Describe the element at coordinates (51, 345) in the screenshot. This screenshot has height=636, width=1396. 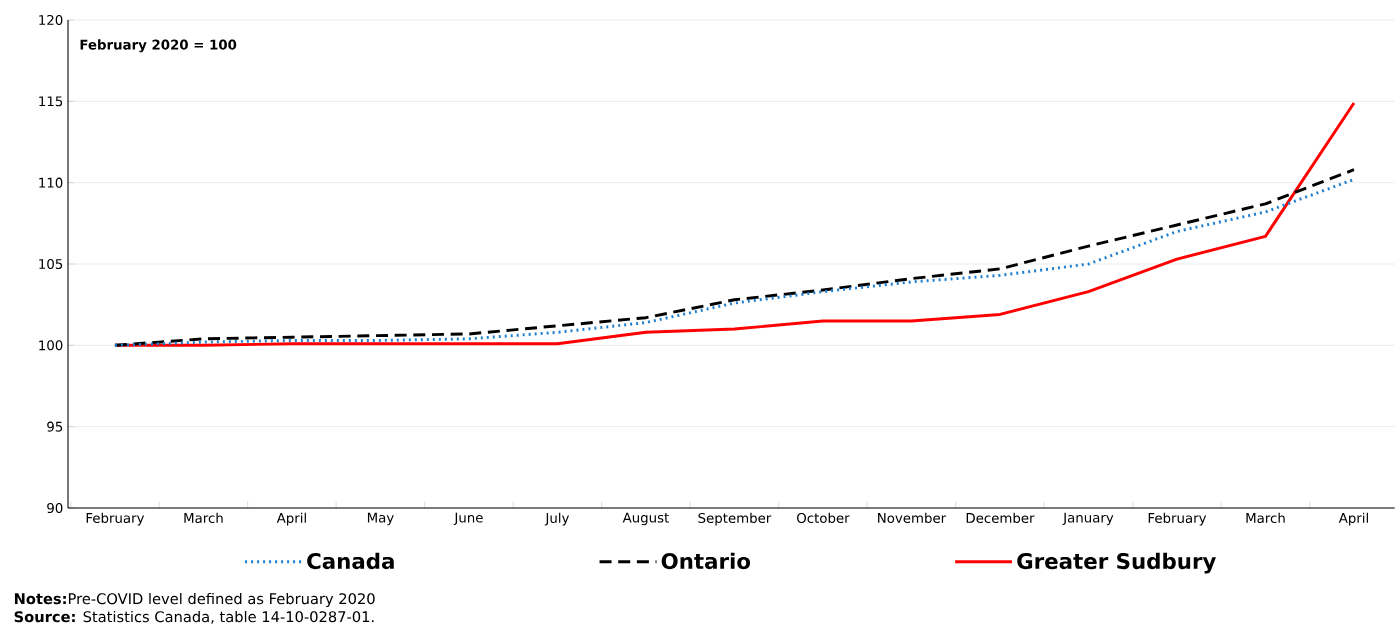
I see `y-tick-label: 100` at that location.